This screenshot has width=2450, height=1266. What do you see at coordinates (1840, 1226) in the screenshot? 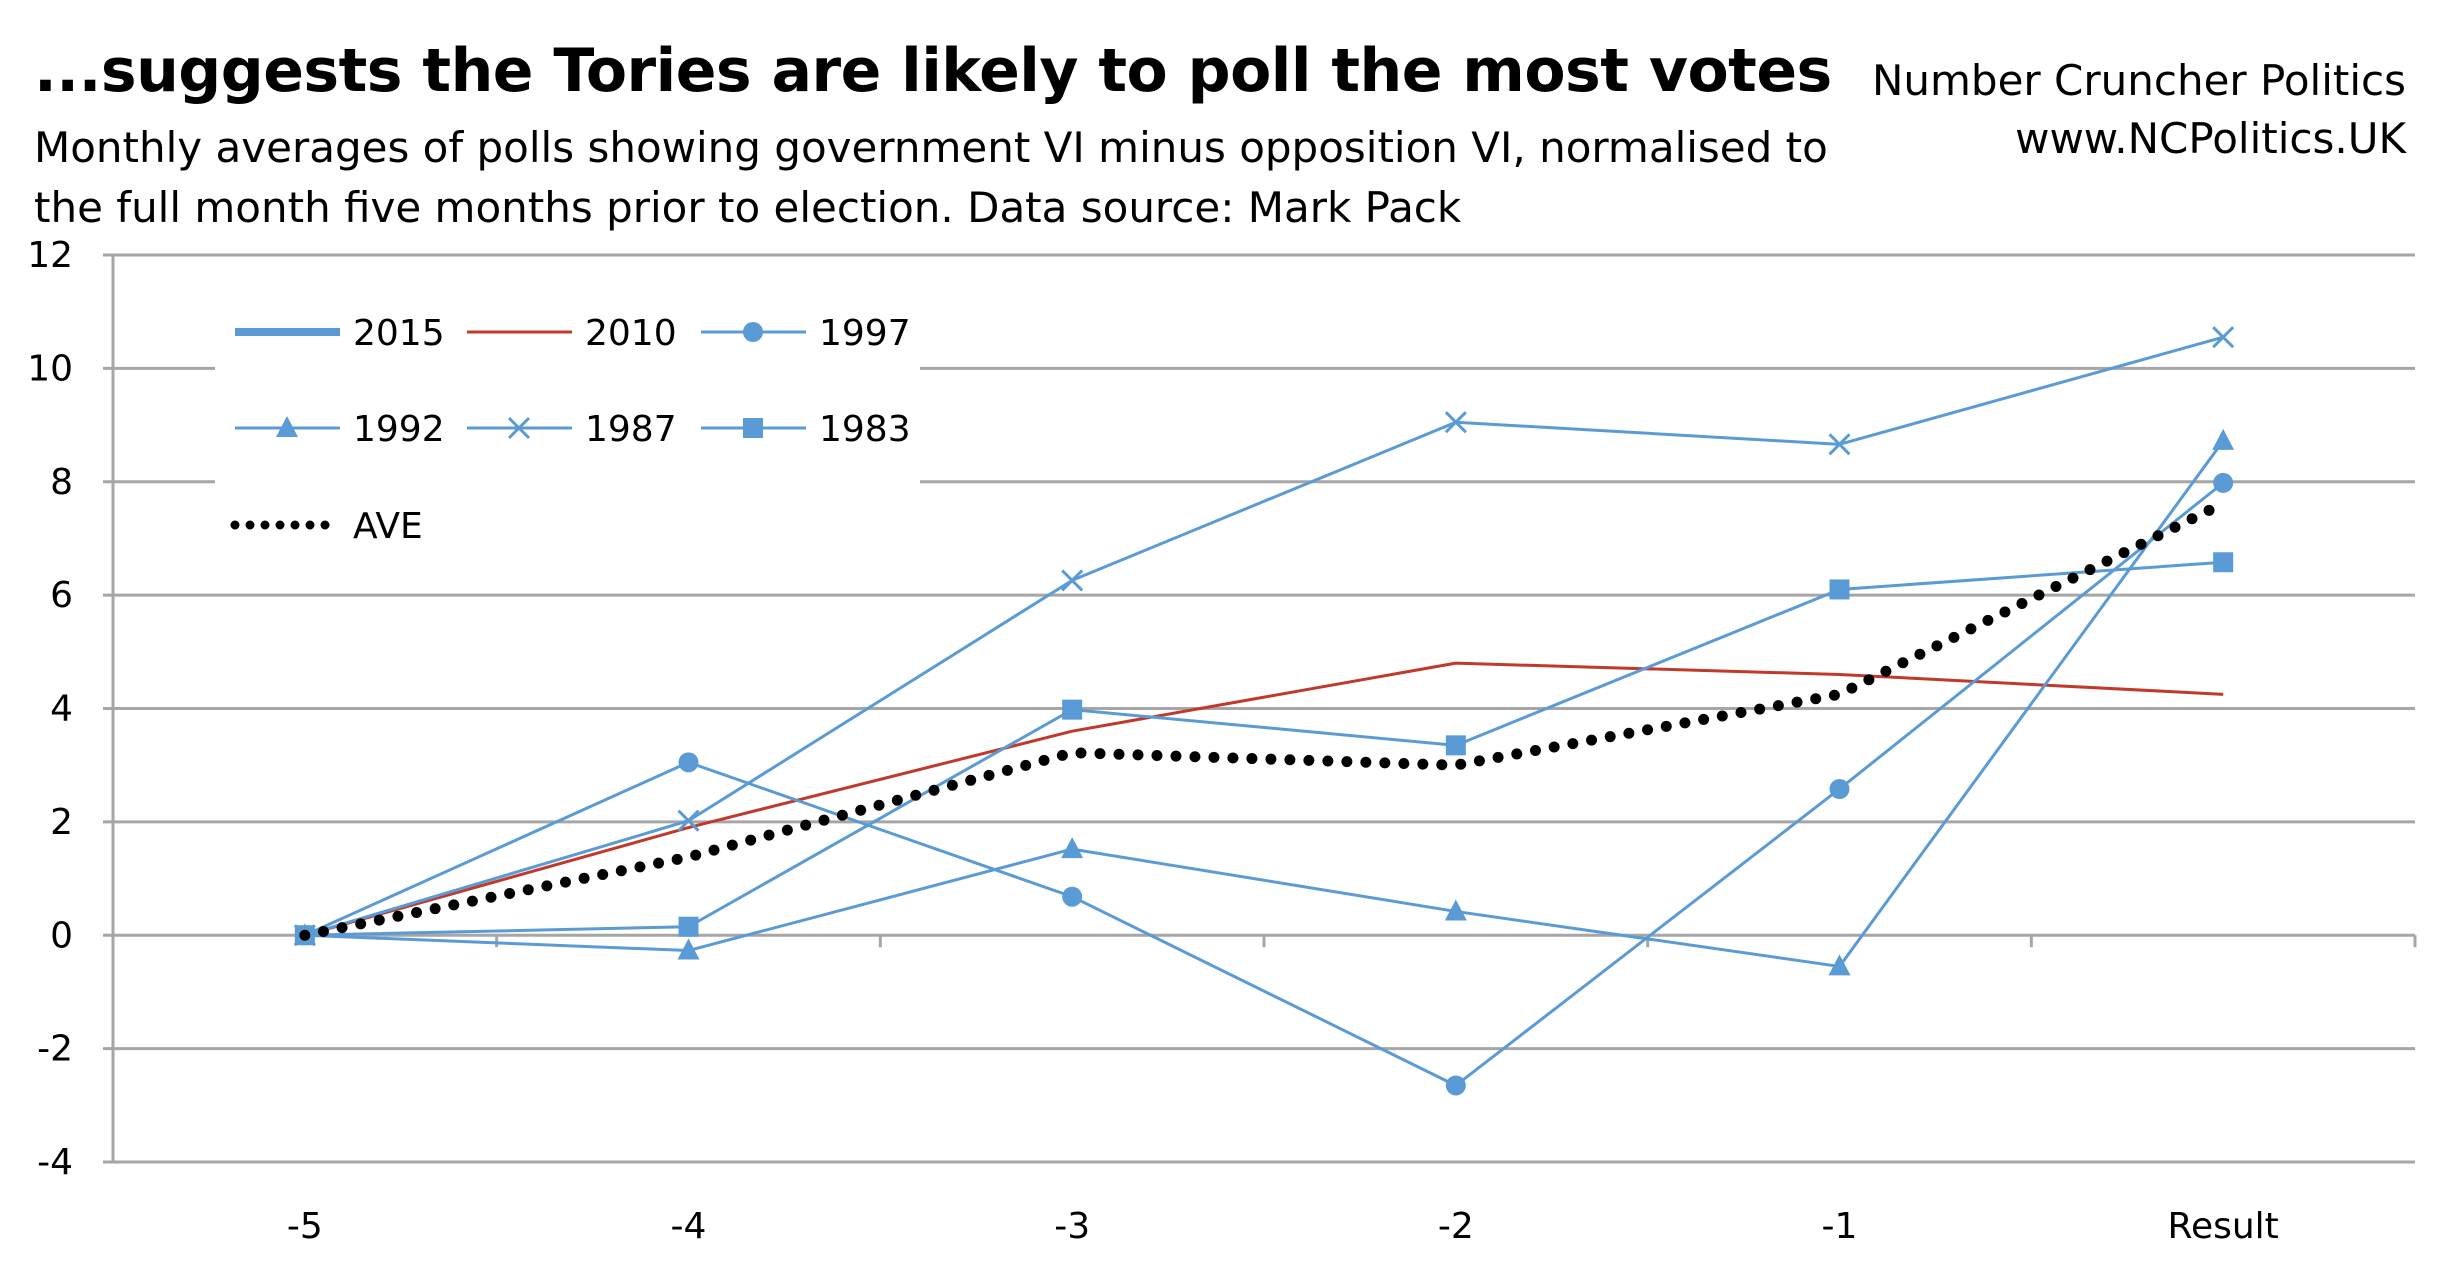
I see `x-tick-label: -1` at bounding box center [1840, 1226].